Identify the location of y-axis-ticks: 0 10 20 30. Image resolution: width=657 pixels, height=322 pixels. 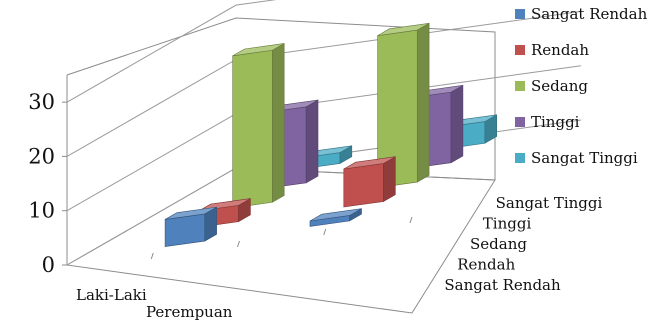
(47, 183).